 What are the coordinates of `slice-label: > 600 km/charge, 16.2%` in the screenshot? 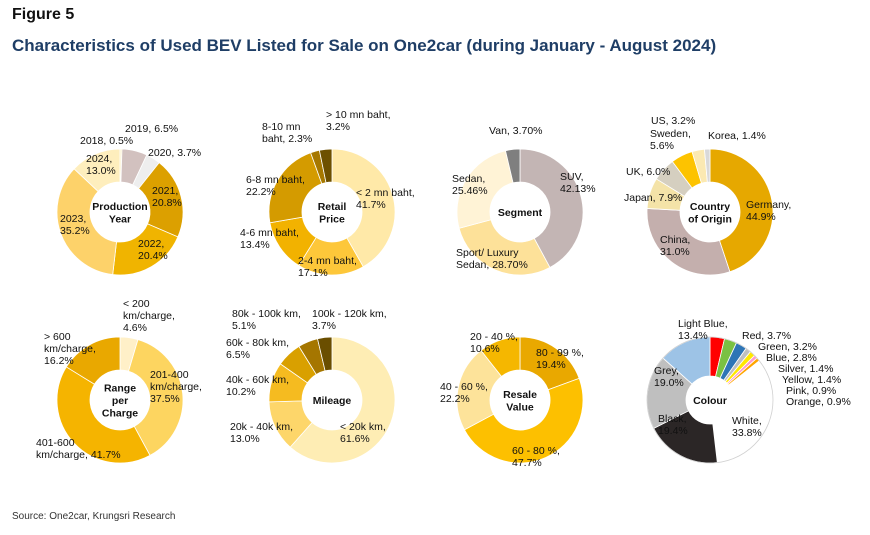 It's located at (70, 349).